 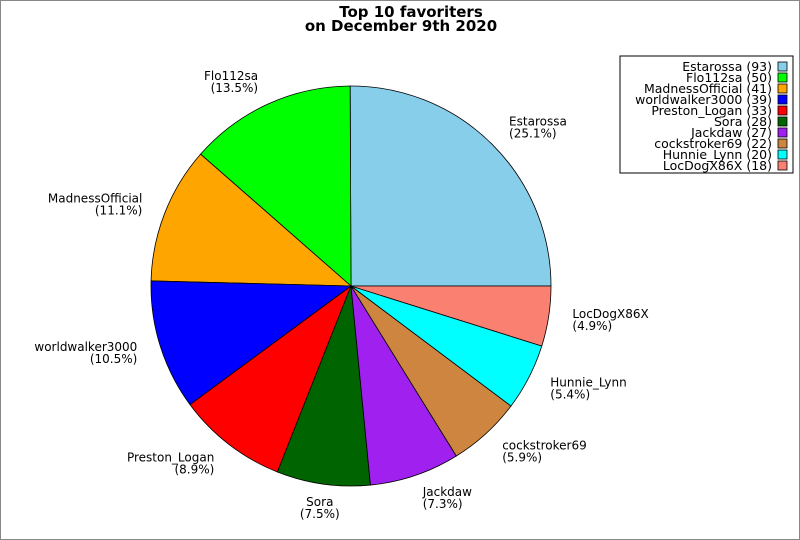 What do you see at coordinates (711, 110) in the screenshot?
I see `legend-entry: Preston_Logan (33)` at bounding box center [711, 110].